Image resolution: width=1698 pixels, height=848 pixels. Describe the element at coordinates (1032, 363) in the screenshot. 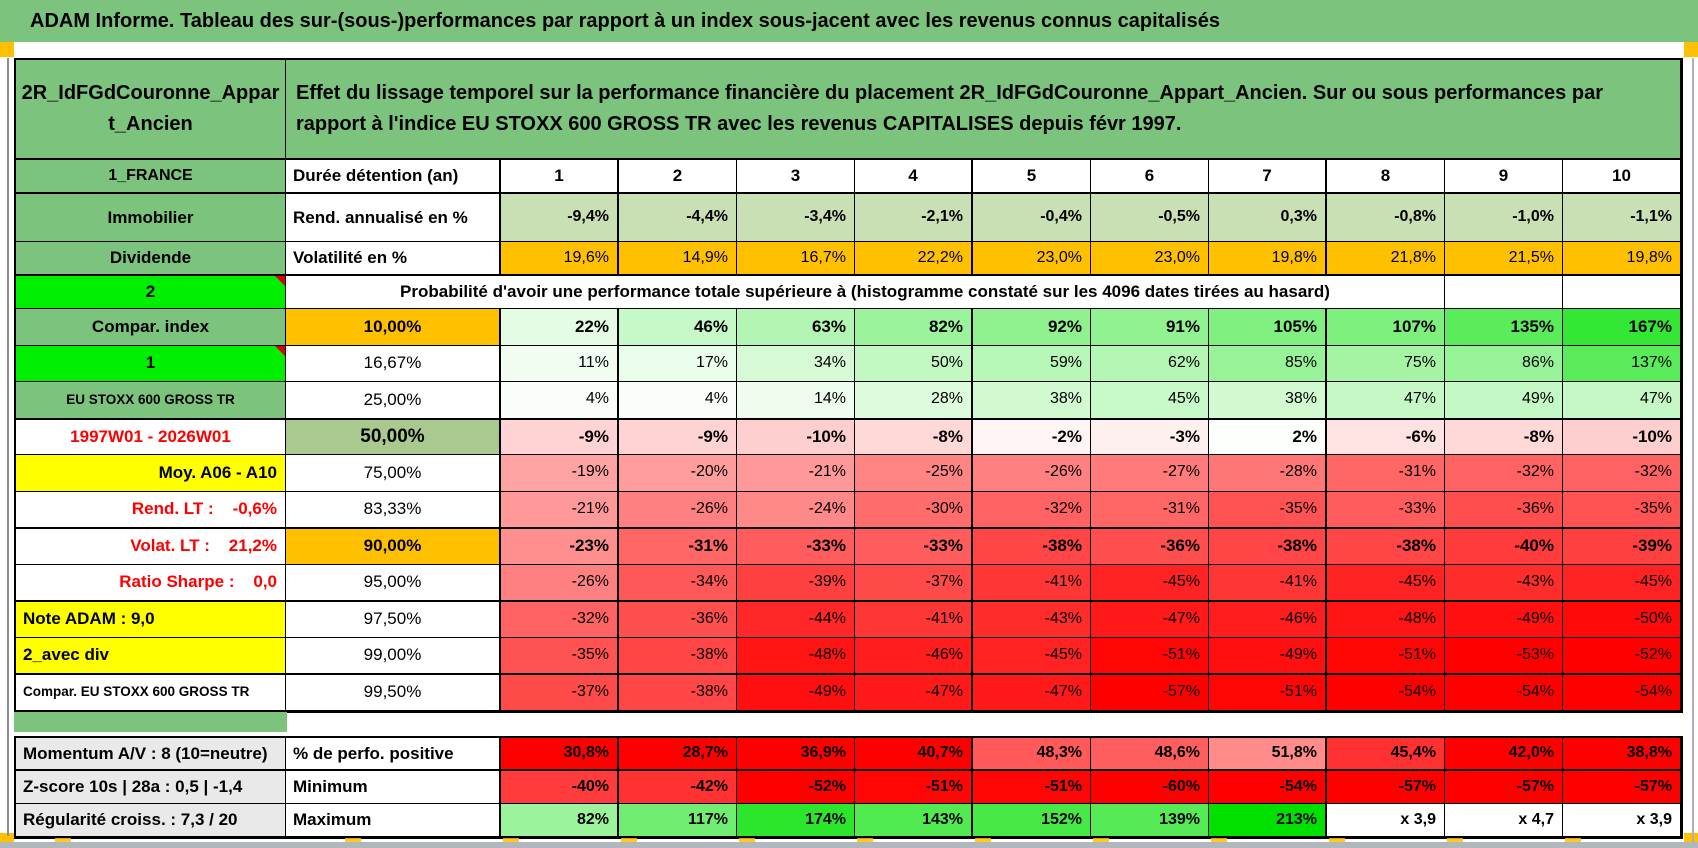

I see `value-cell: 59%` at that location.